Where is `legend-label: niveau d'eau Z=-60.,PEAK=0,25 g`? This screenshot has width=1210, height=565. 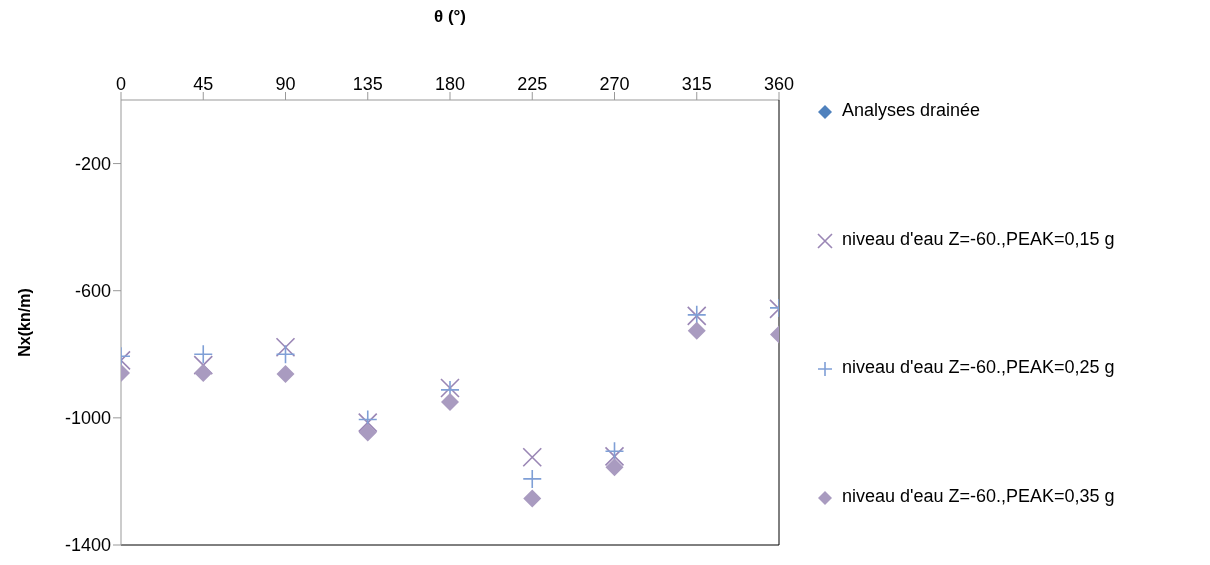
legend-label: niveau d'eau Z=-60.,PEAK=0,25 g is located at coordinates (978, 367).